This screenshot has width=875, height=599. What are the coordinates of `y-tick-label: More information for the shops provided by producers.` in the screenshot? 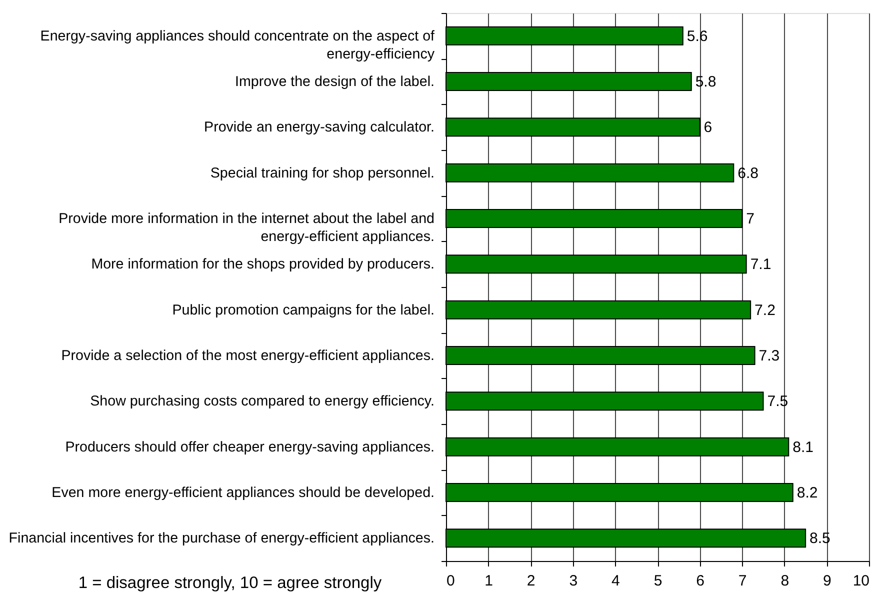 It's located at (262, 264).